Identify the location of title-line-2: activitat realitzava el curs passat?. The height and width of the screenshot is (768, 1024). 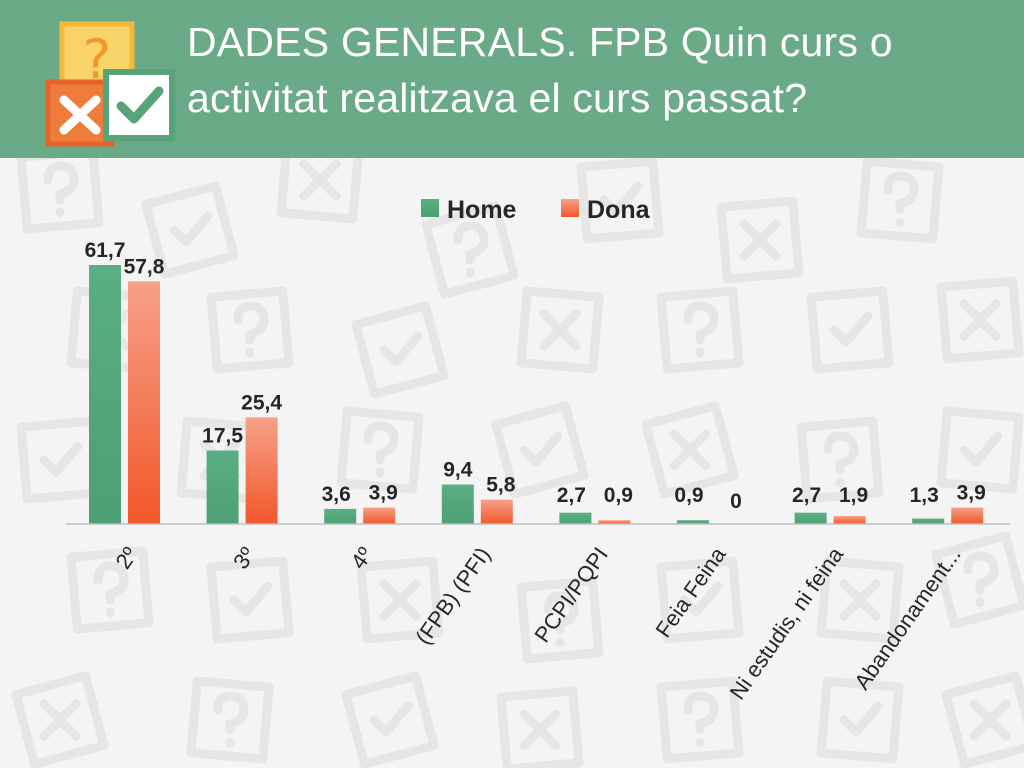
(497, 98).